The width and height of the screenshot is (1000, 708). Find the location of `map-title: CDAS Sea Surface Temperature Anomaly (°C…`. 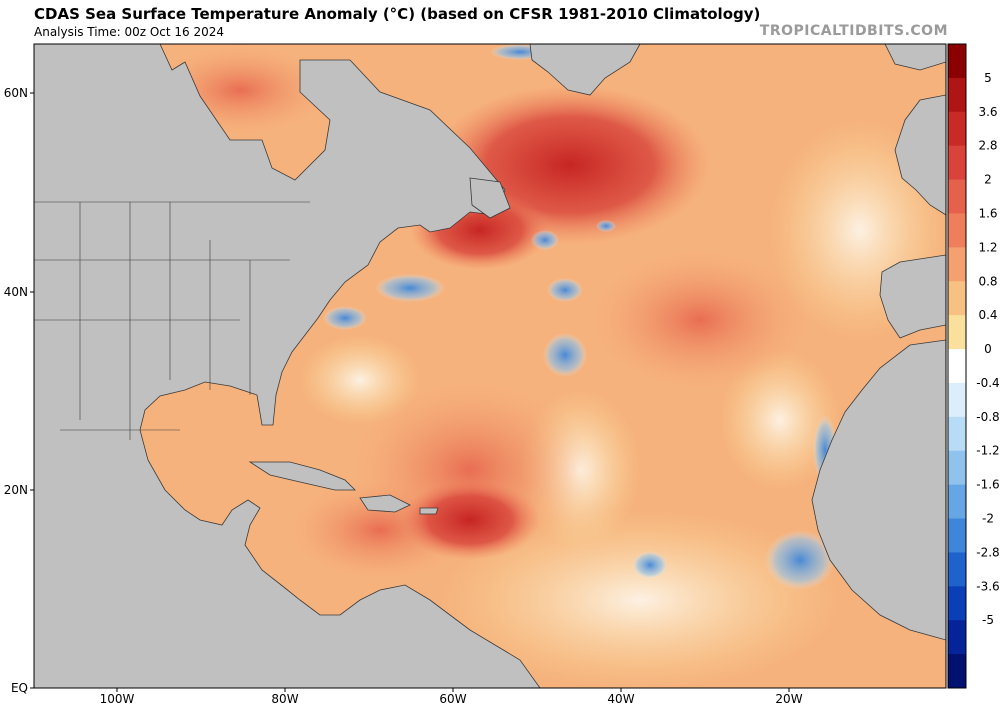

map-title: CDAS Sea Surface Temperature Anomaly (°C… is located at coordinates (397, 14).